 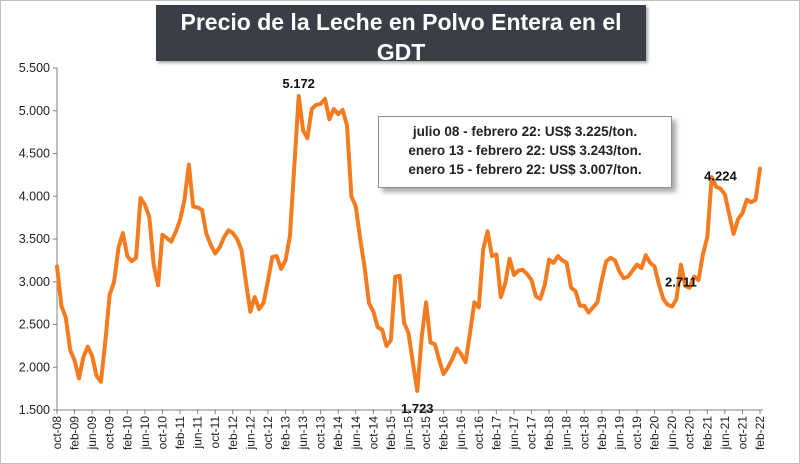 What do you see at coordinates (584, 433) in the screenshot?
I see `x-tick-label: oct-18` at bounding box center [584, 433].